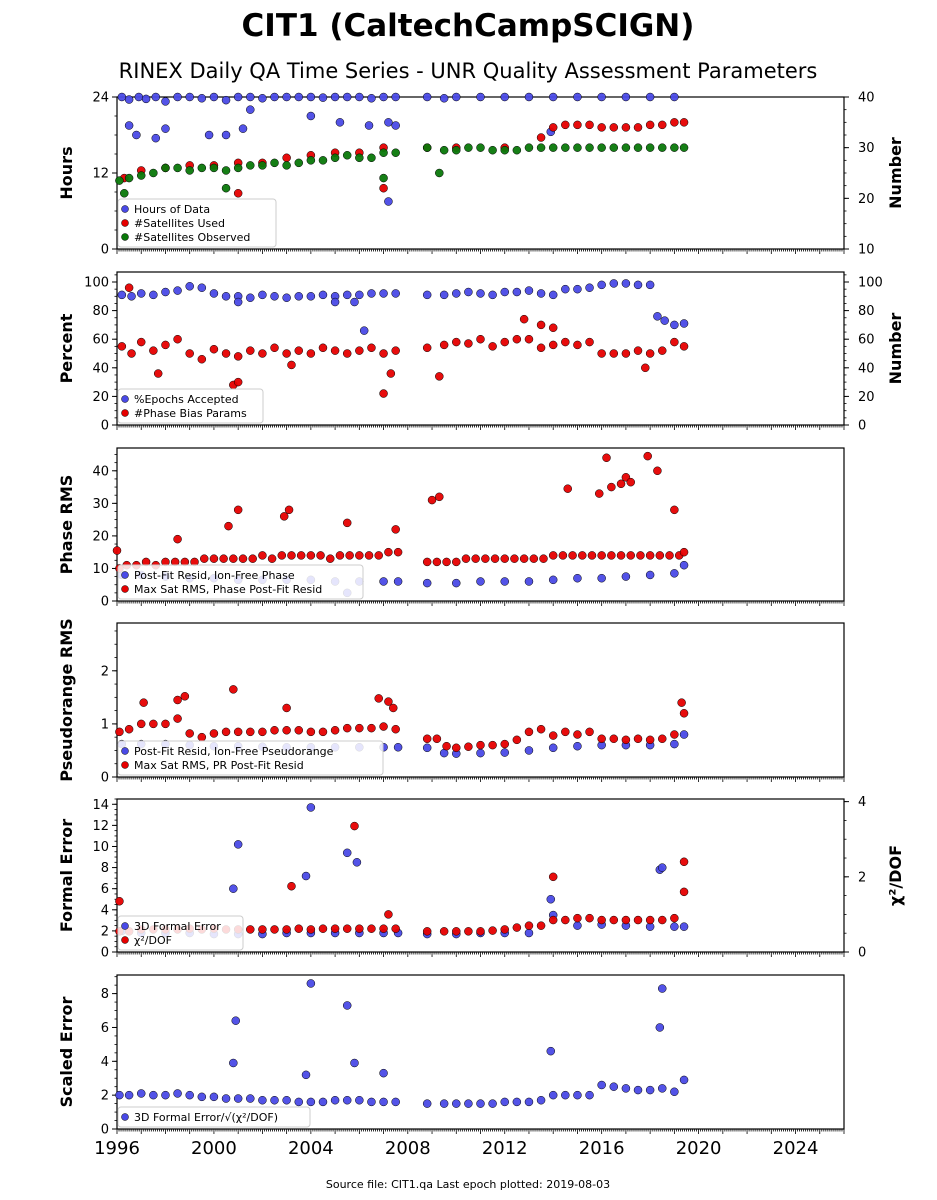 The image size is (937, 1200). I want to click on y-axis-label: Formal Error, so click(66, 875).